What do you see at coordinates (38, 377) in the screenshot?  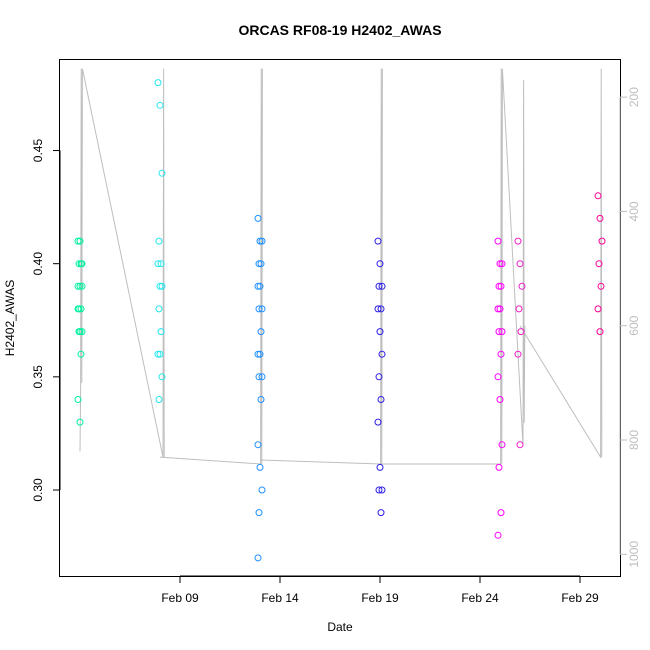 I see `y-tick-label: 0.35` at bounding box center [38, 377].